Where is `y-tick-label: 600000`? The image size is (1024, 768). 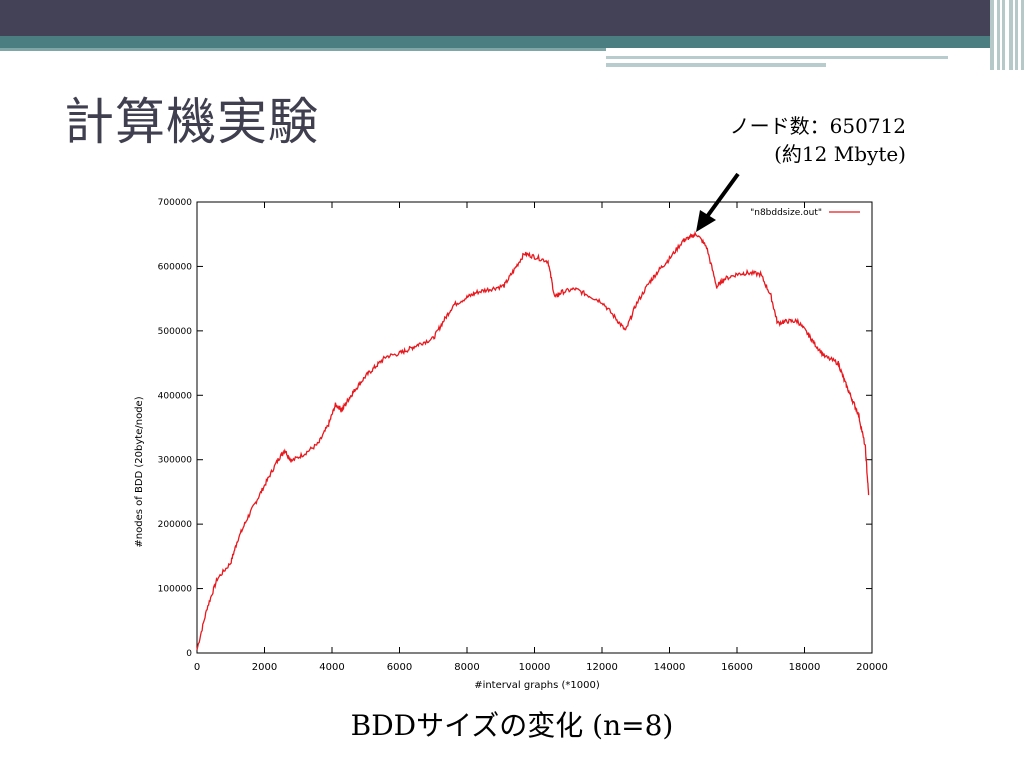 y-tick-label: 600000 is located at coordinates (175, 267).